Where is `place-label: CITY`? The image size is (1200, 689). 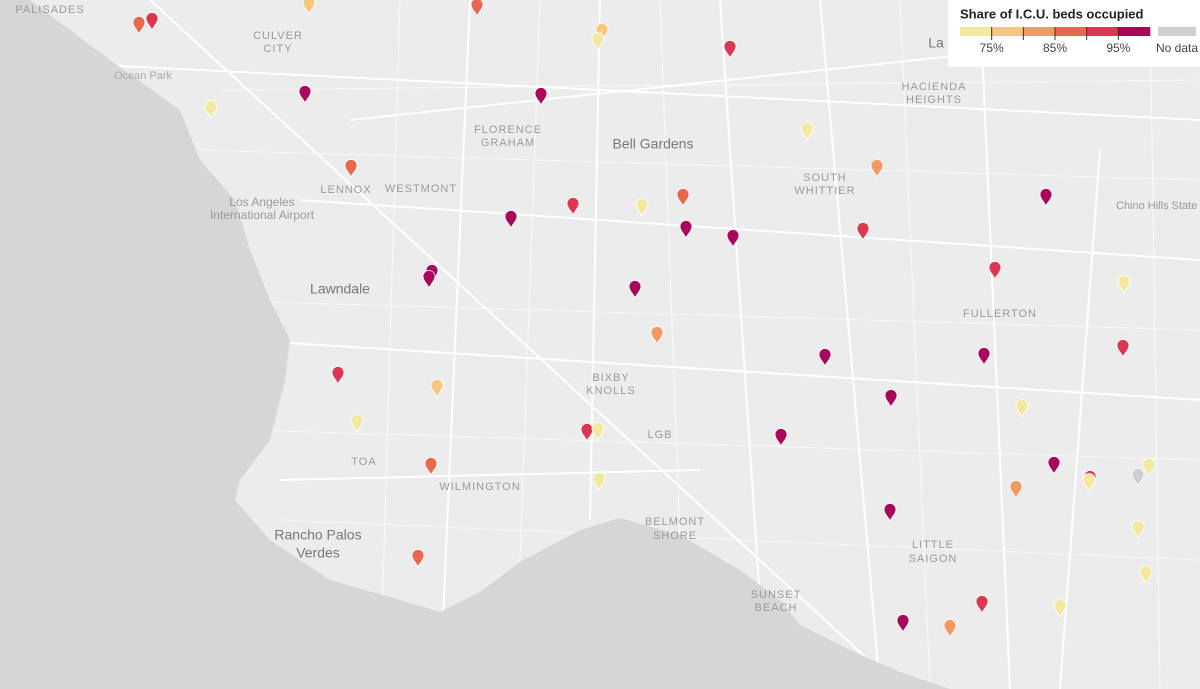 place-label: CITY is located at coordinates (277, 49).